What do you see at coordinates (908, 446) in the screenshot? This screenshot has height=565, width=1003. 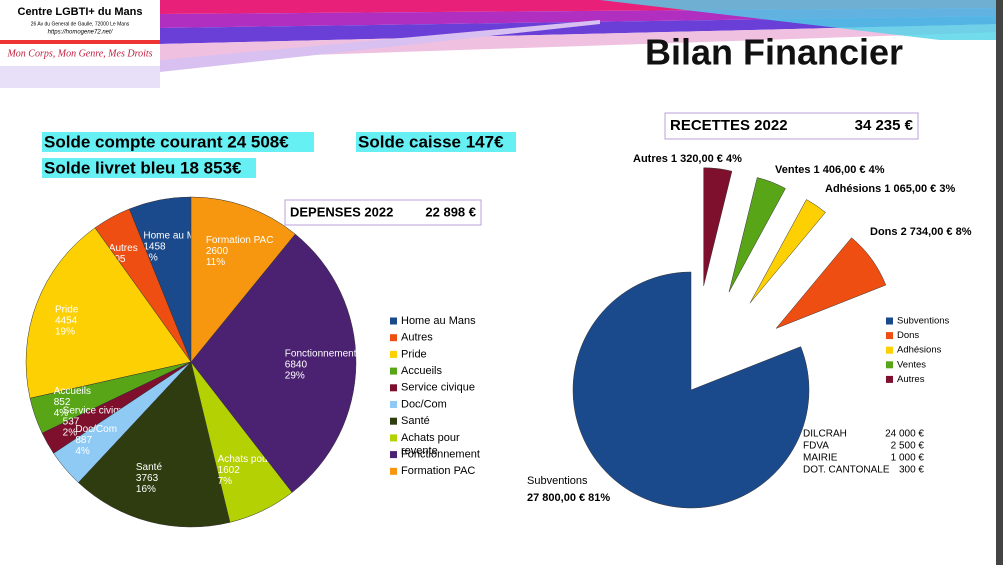 I see `subsidy-amount: 2 500 €` at bounding box center [908, 446].